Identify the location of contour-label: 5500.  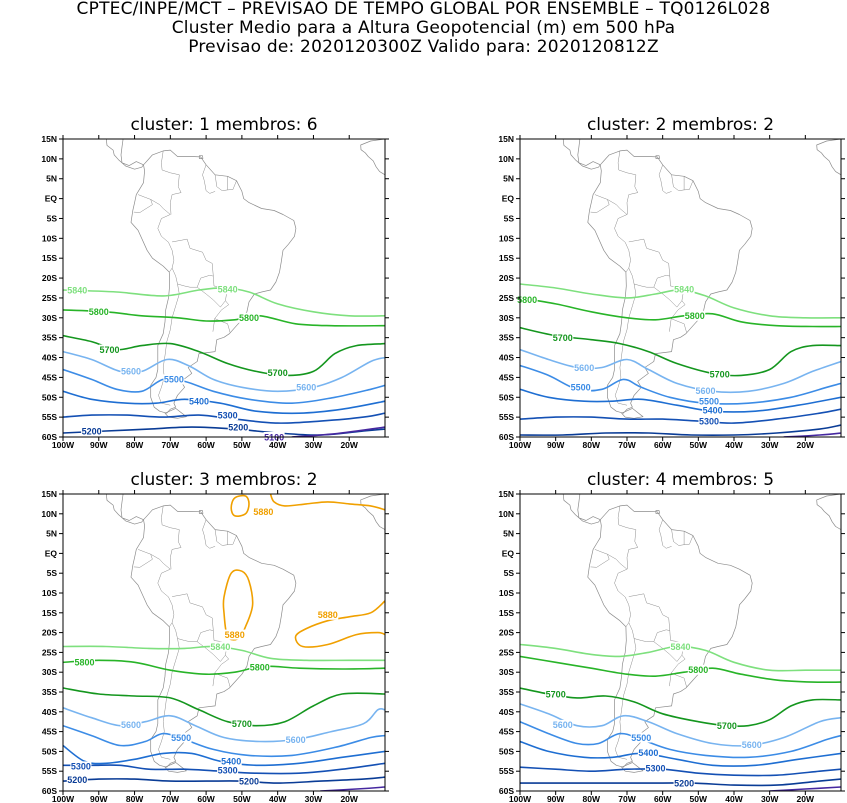
(709, 402).